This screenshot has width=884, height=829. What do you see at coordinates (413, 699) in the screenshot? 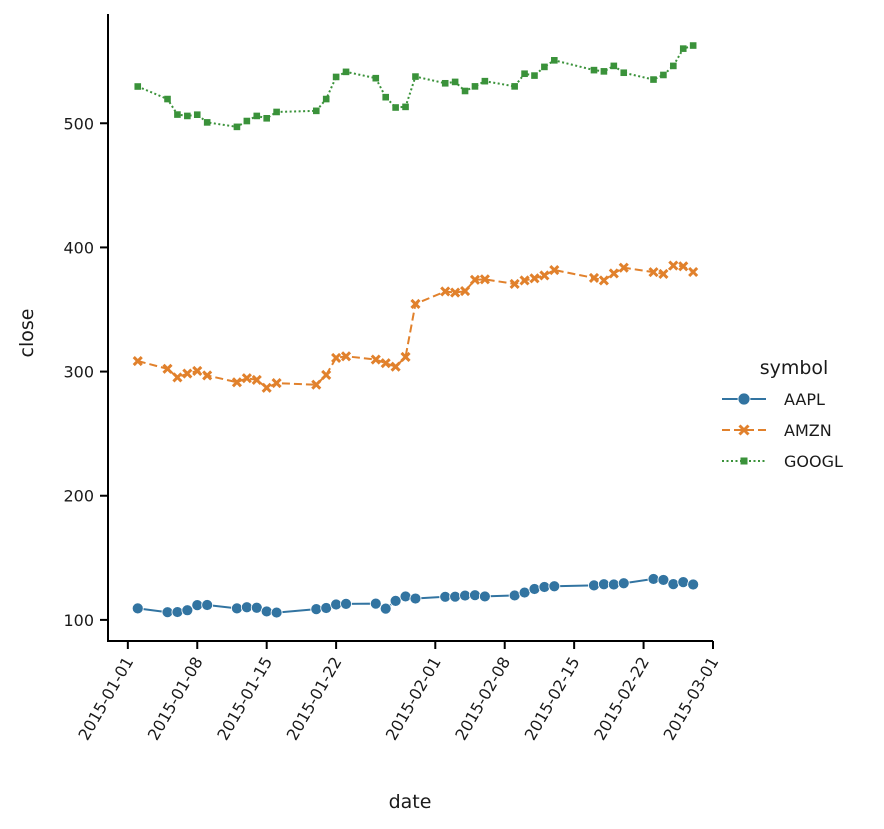
I see `x-tick-label-4: 2015-02-01` at bounding box center [413, 699].